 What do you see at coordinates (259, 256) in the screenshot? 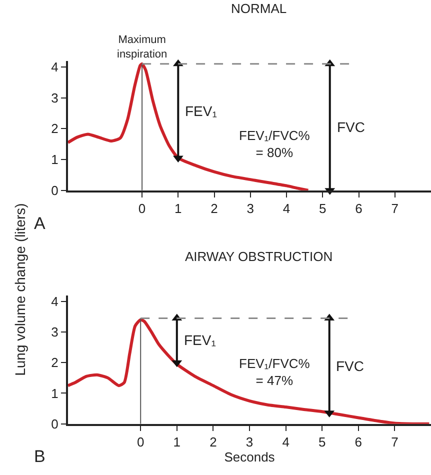
I see `chart-title: AIRWAY OBSTRUCTION` at bounding box center [259, 256].